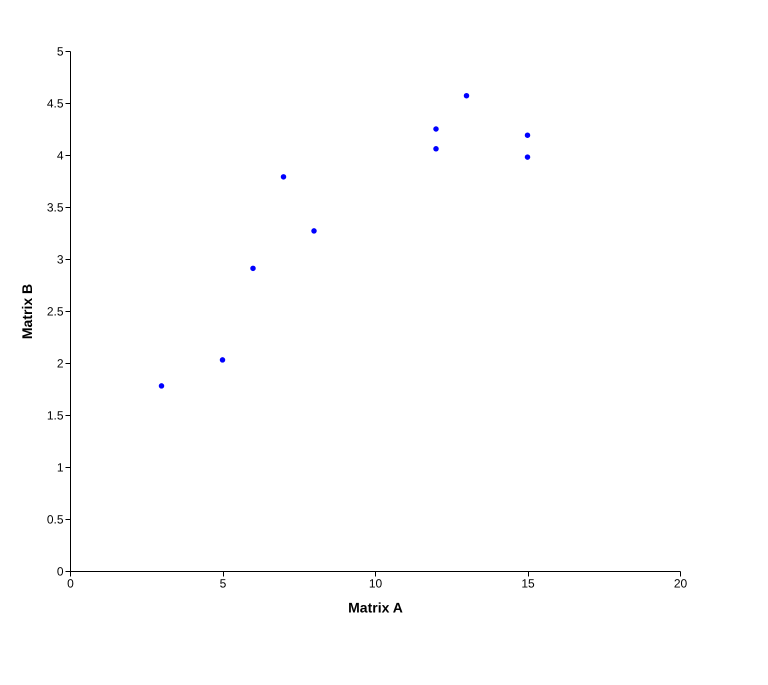 Image resolution: width=768 pixels, height=685 pixels. What do you see at coordinates (60, 259) in the screenshot?
I see `y-tick-label: 3` at bounding box center [60, 259].